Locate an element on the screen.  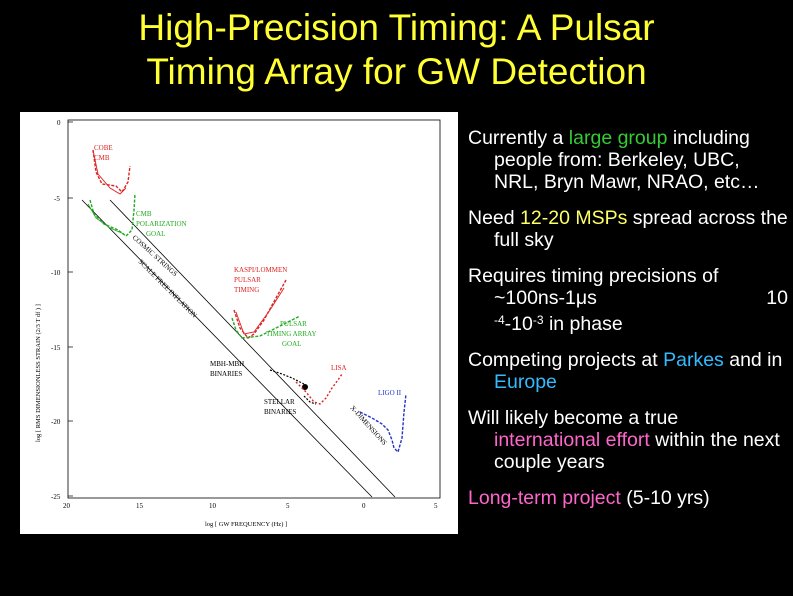
bullet-exponent: -4 is located at coordinates (499, 320).